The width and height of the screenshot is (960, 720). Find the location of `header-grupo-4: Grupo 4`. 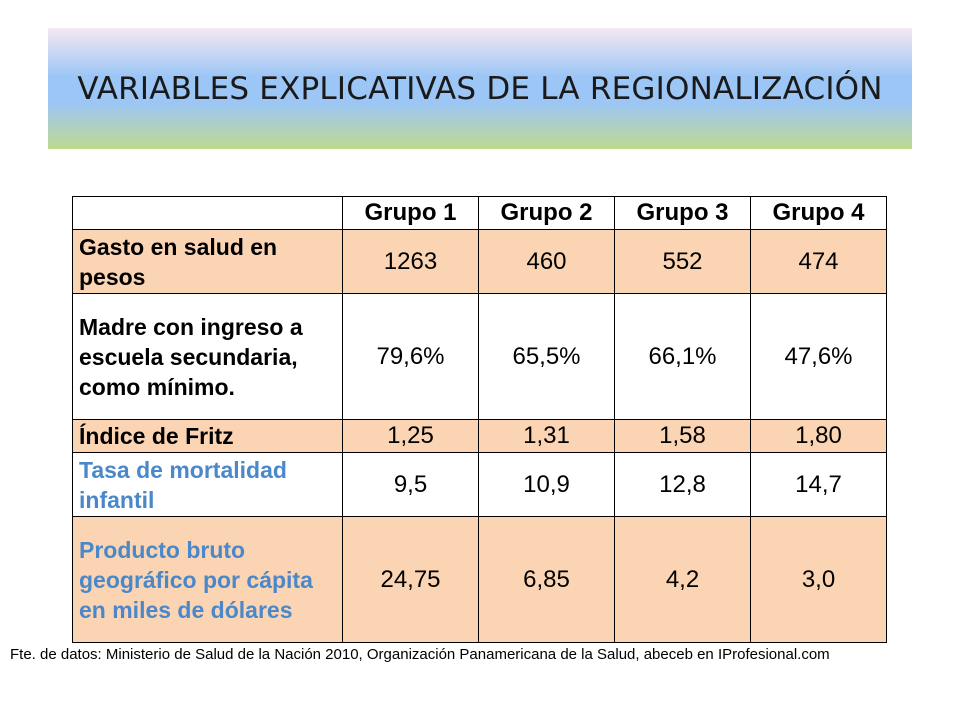

header-grupo-4: Grupo 4 is located at coordinates (818, 213).